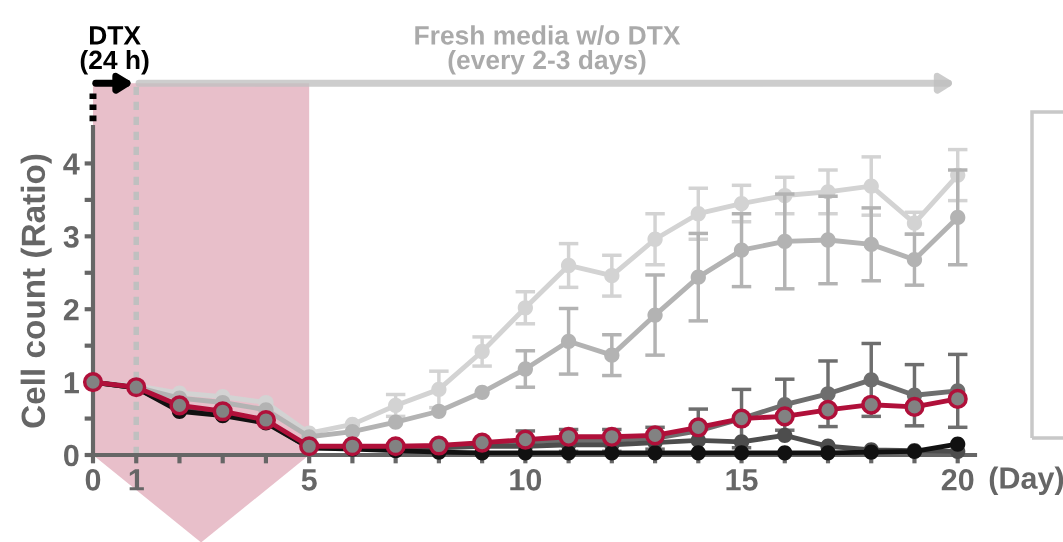 The width and height of the screenshot is (1063, 542). What do you see at coordinates (548, 50) in the screenshot?
I see `text: Fresh media w/o DTX (every 2-3 days)` at bounding box center [548, 50].